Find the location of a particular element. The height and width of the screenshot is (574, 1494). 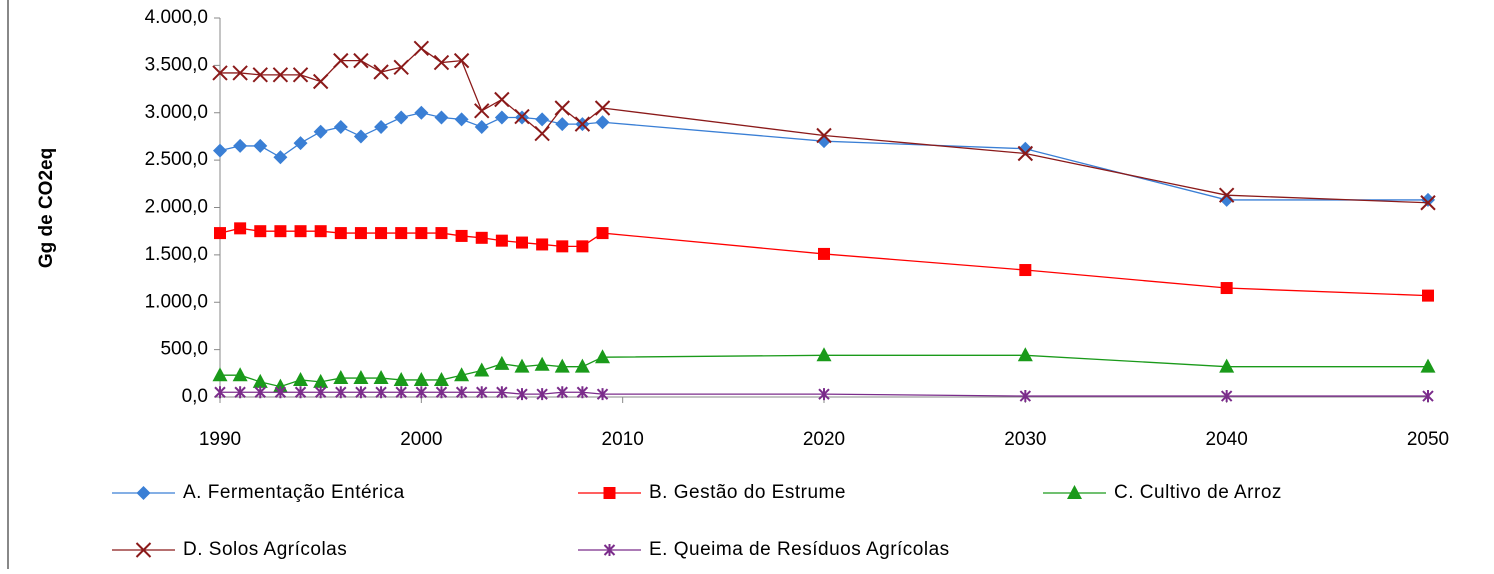

legend-label: A. Fermentação Entérica is located at coordinates (294, 492).